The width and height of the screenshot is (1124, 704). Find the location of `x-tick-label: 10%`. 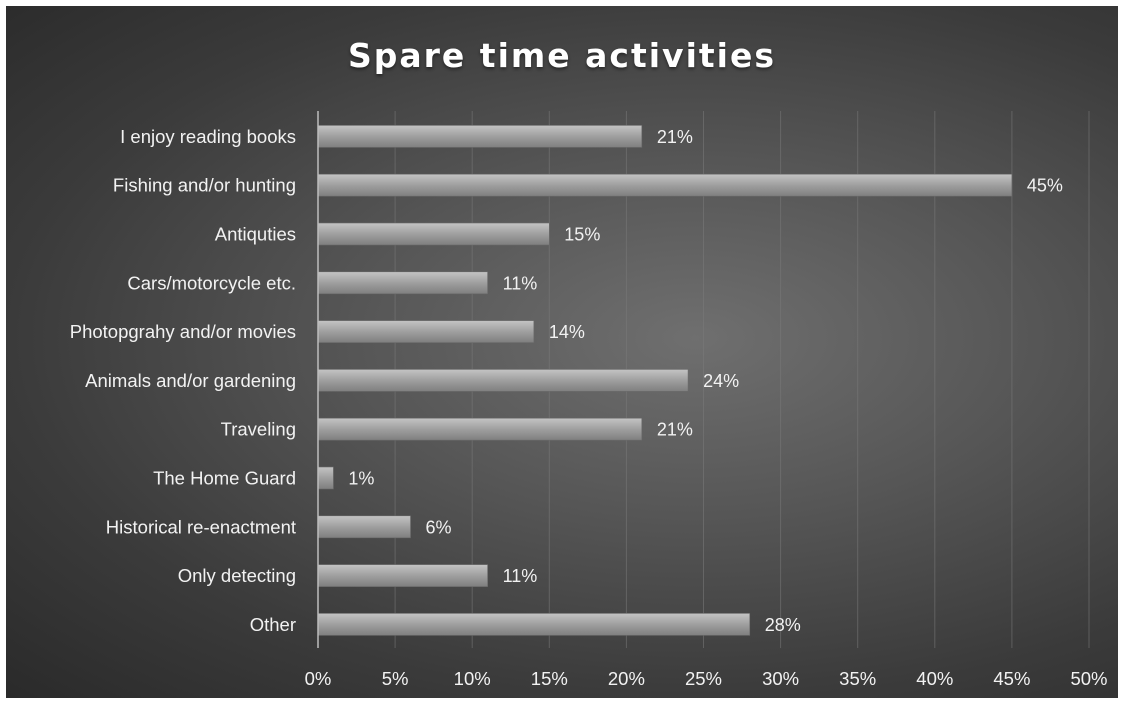

x-tick-label: 10% is located at coordinates (472, 678).